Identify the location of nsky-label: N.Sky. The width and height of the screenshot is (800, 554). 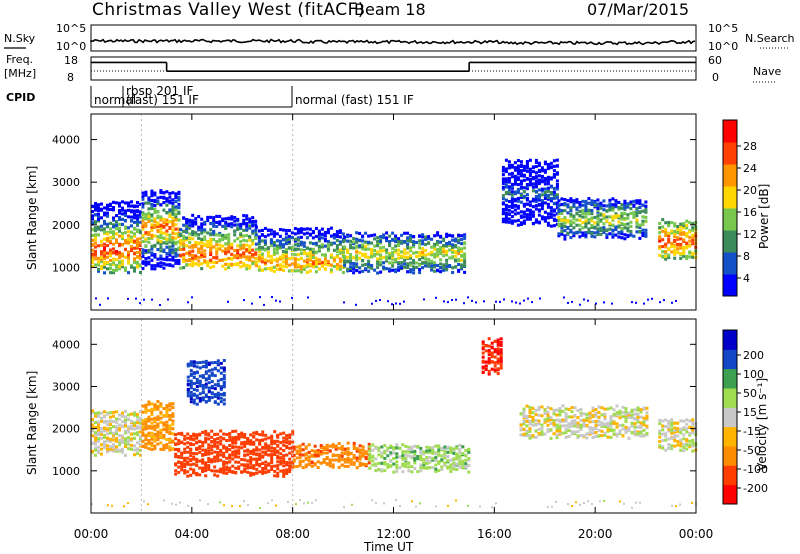
(20, 38).